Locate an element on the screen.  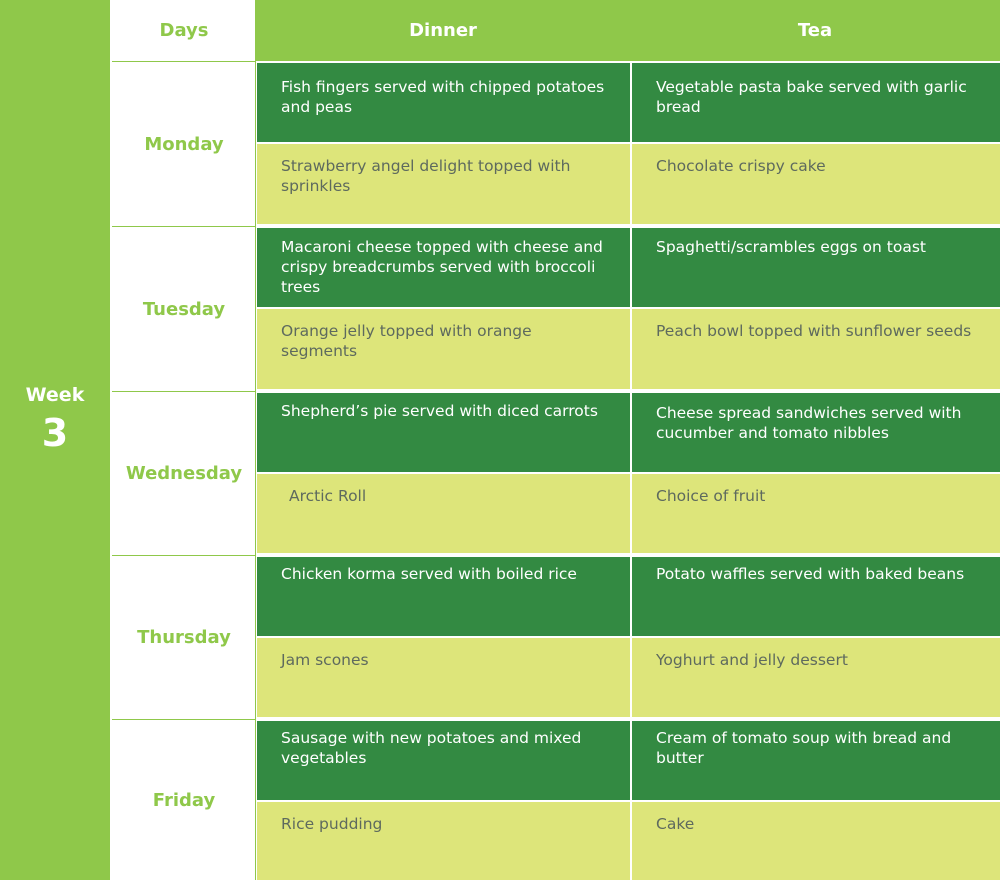
day-friday: Friday is located at coordinates (184, 799).